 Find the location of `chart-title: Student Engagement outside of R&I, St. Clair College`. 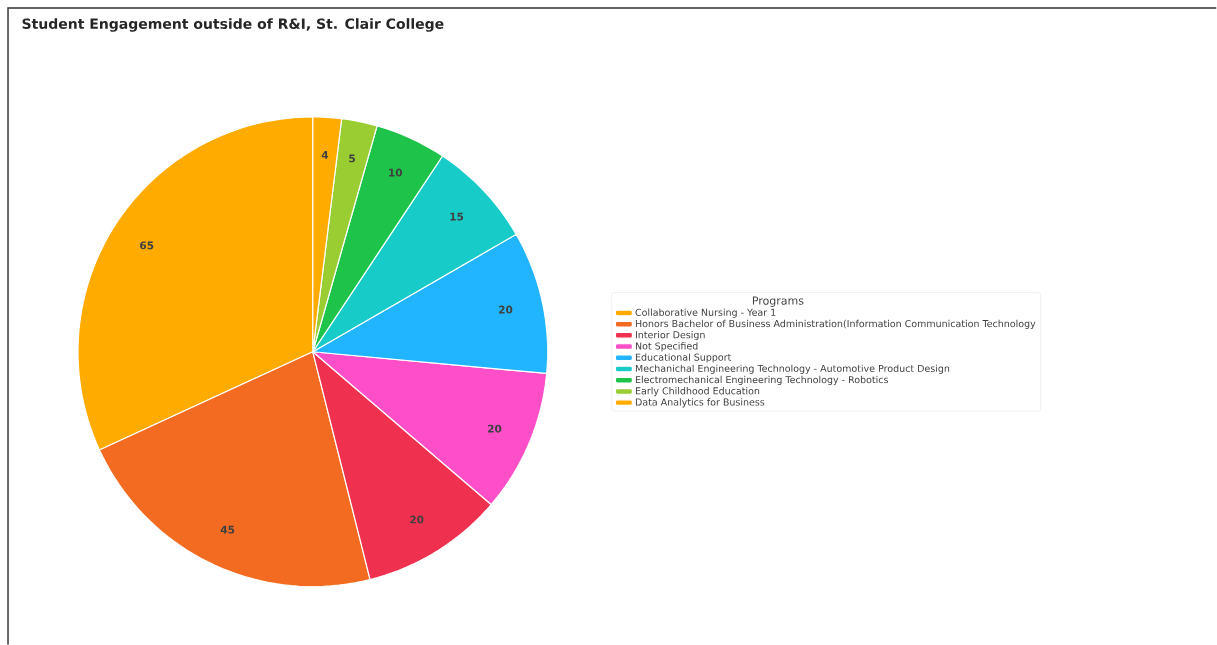

chart-title: Student Engagement outside of R&I, St. Clair College is located at coordinates (233, 24).